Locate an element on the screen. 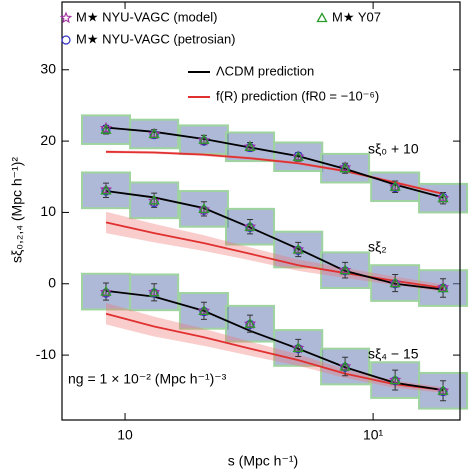  covariance-box is located at coordinates (443, 198).